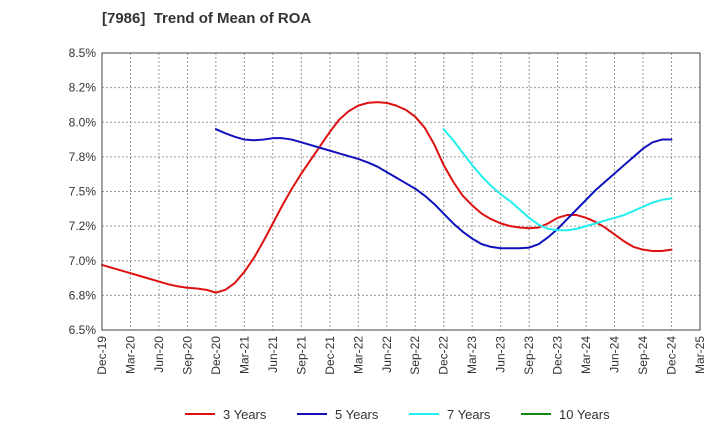 The width and height of the screenshot is (720, 440). What do you see at coordinates (586, 355) in the screenshot?
I see `x-tick-label: Mar-24` at bounding box center [586, 355].